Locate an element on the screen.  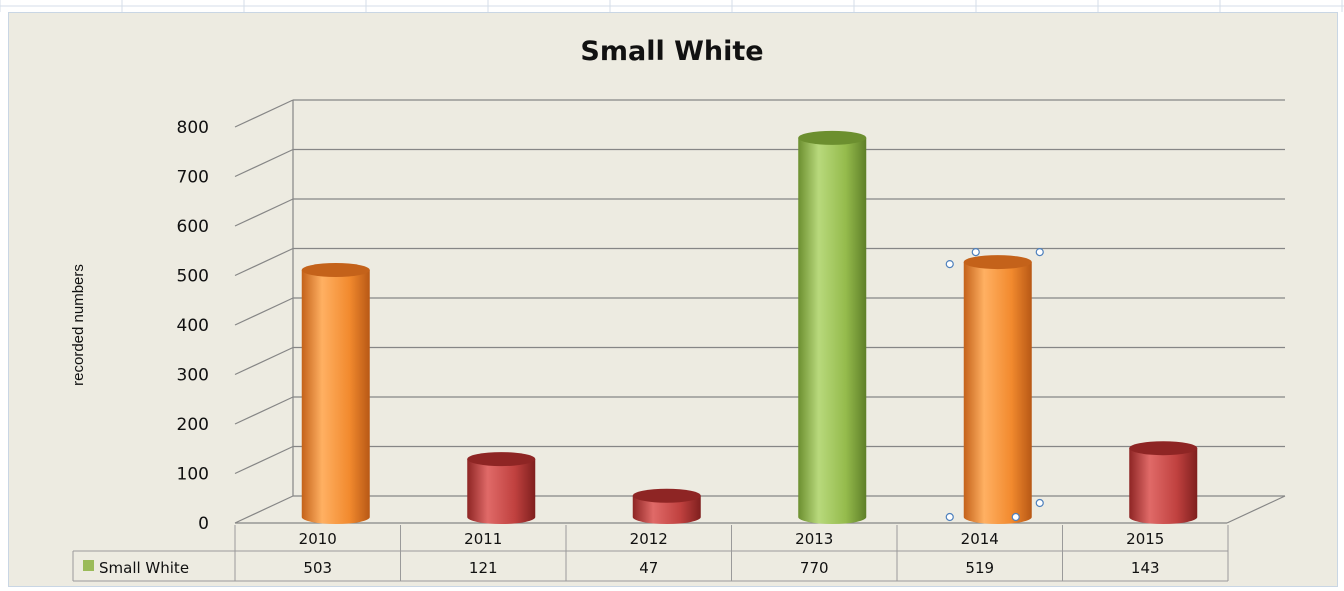
y-tick-label: 400 is located at coordinates (193, 326).